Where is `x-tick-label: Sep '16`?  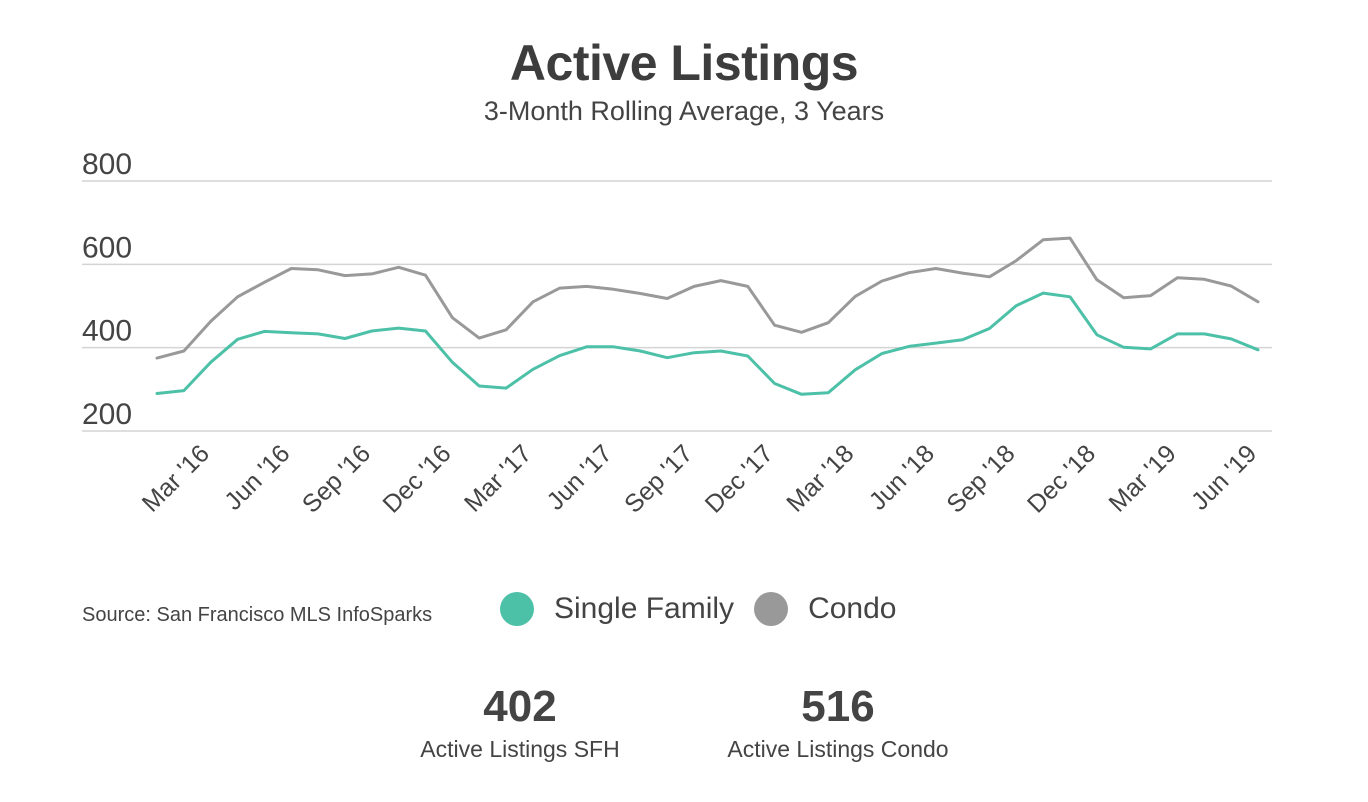 x-tick-label: Sep '16 is located at coordinates (336, 478).